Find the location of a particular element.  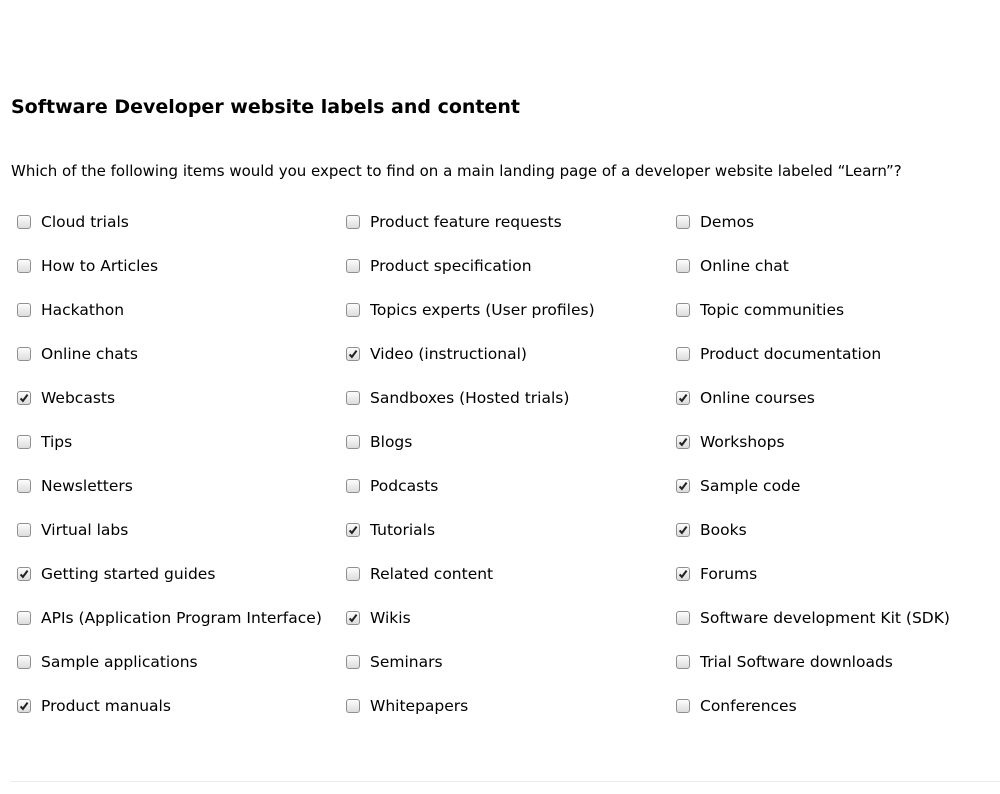

checkbox-option-virtual-labs: Virtual labs is located at coordinates (171, 541).